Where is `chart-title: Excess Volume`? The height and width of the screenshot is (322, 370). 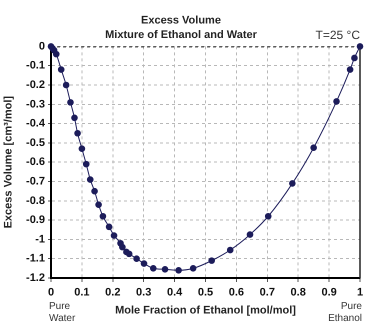
chart-title: Excess Volume is located at coordinates (181, 20).